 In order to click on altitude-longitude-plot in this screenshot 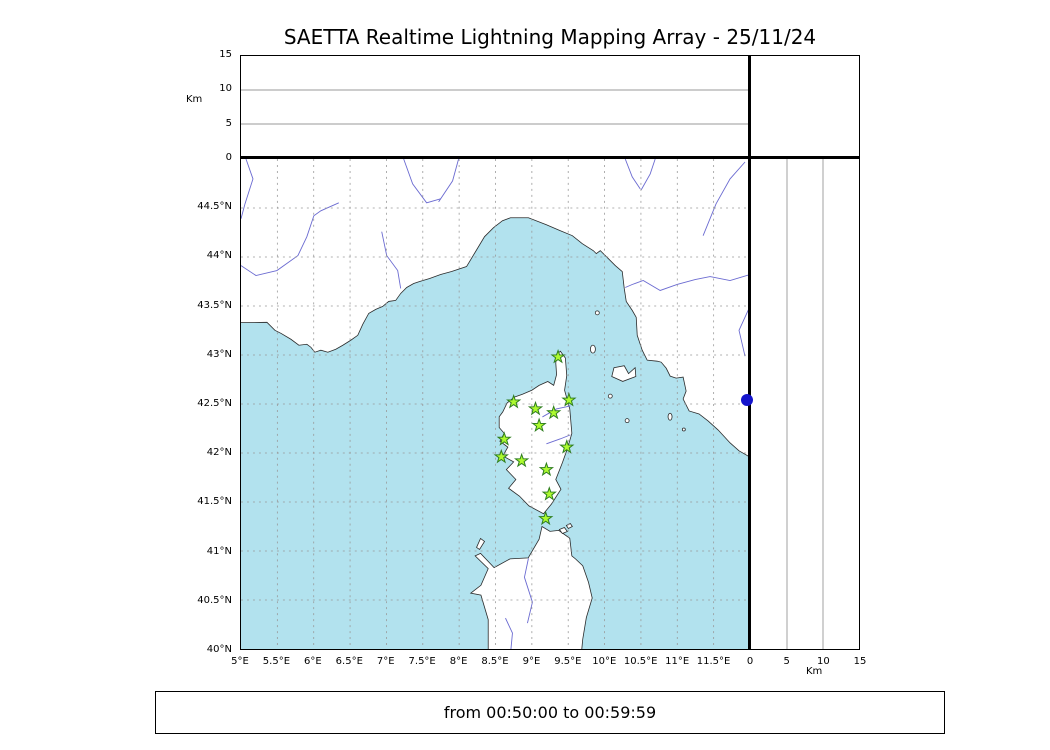, I will do `click(495, 107)`.